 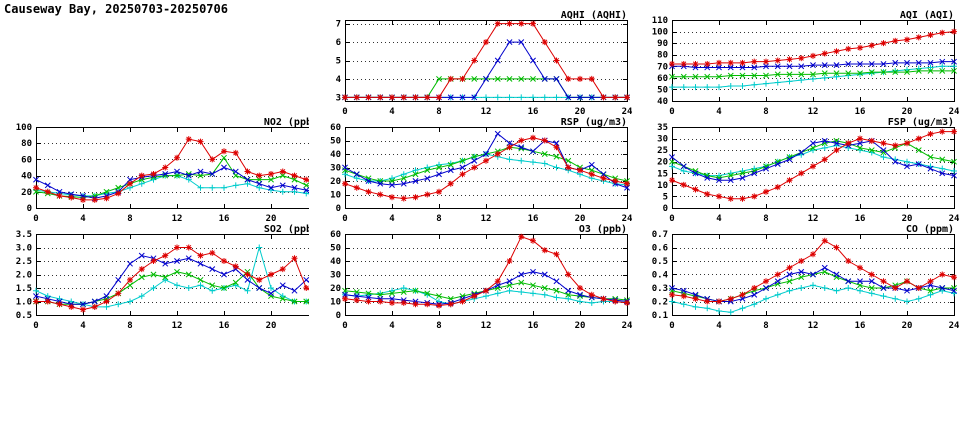 I want to click on chart-panel-fsp, so click(x=801, y=173).